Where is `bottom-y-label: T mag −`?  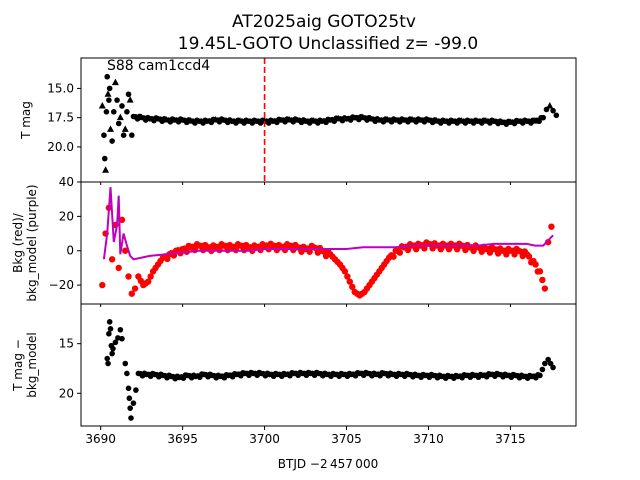 bottom-y-label: T mag − is located at coordinates (18, 365).